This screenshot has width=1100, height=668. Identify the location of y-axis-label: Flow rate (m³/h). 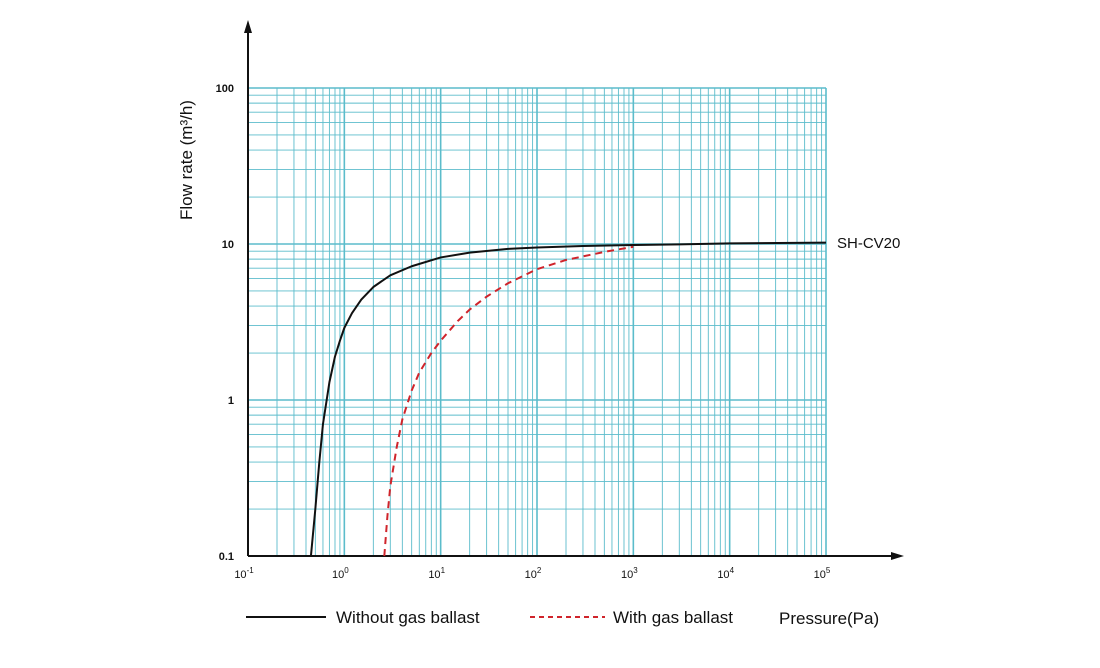
(186, 160).